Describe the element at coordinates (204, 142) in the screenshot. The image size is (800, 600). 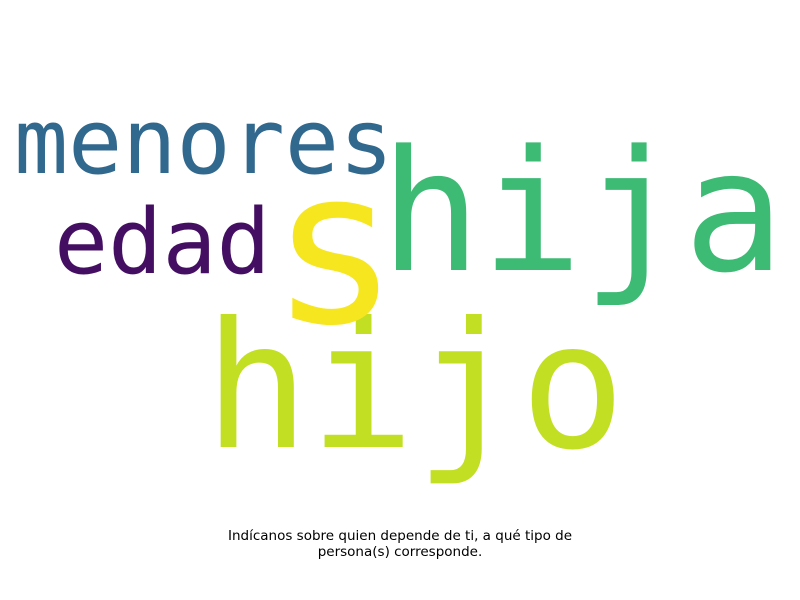
I see `word-menores: menores` at that location.